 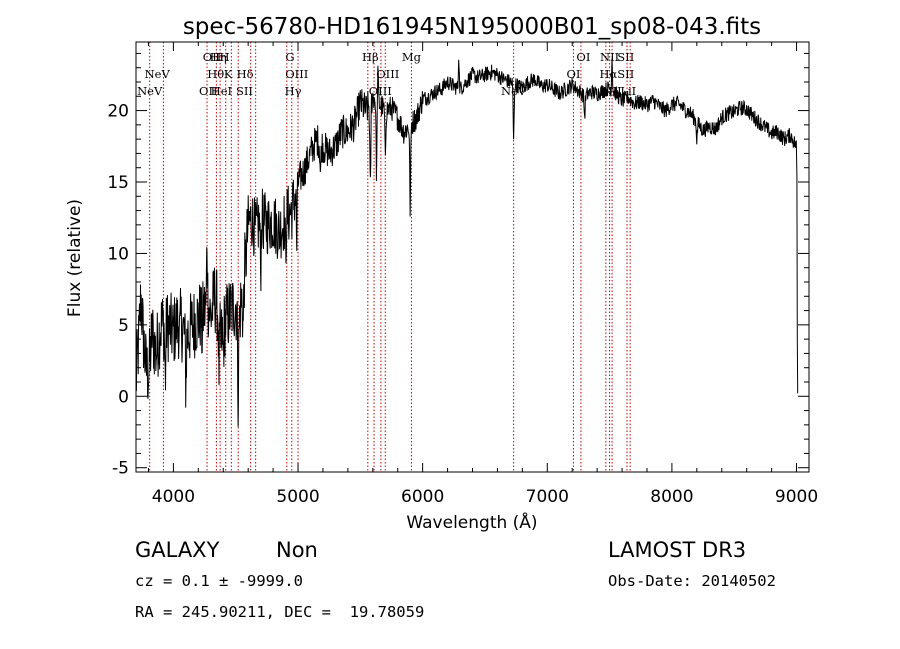 What do you see at coordinates (296, 74) in the screenshot?
I see `line-label-12: OIII` at bounding box center [296, 74].